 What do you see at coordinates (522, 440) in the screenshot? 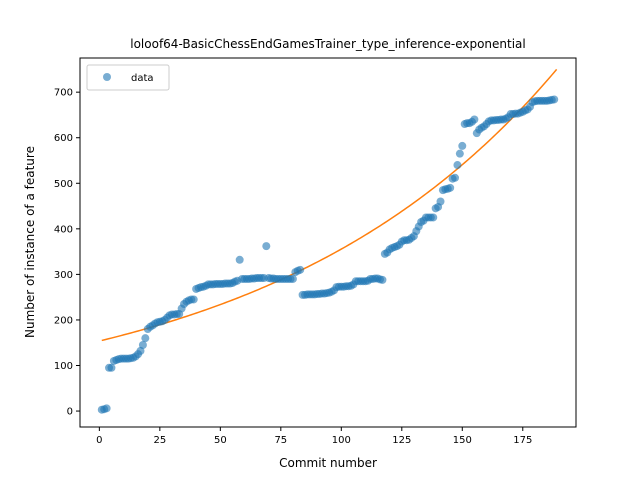
I see `x-tick-label-7: 175` at bounding box center [522, 440].